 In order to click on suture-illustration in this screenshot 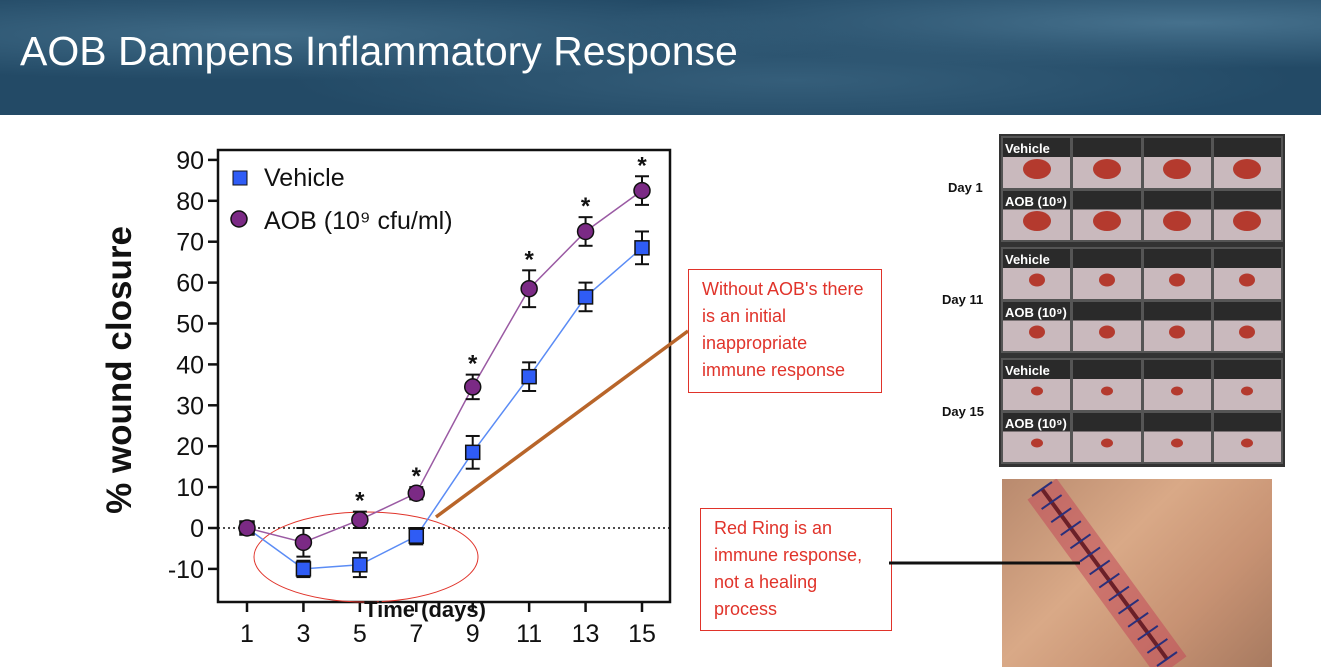, I will do `click(1107, 575)`.